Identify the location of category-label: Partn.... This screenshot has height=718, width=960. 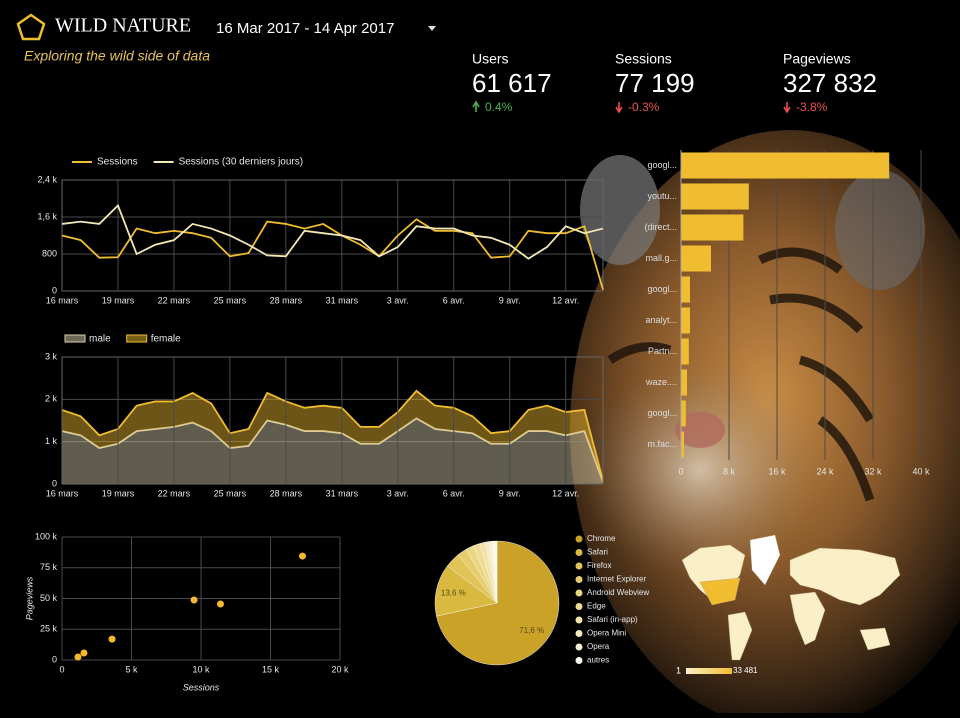
(662, 351).